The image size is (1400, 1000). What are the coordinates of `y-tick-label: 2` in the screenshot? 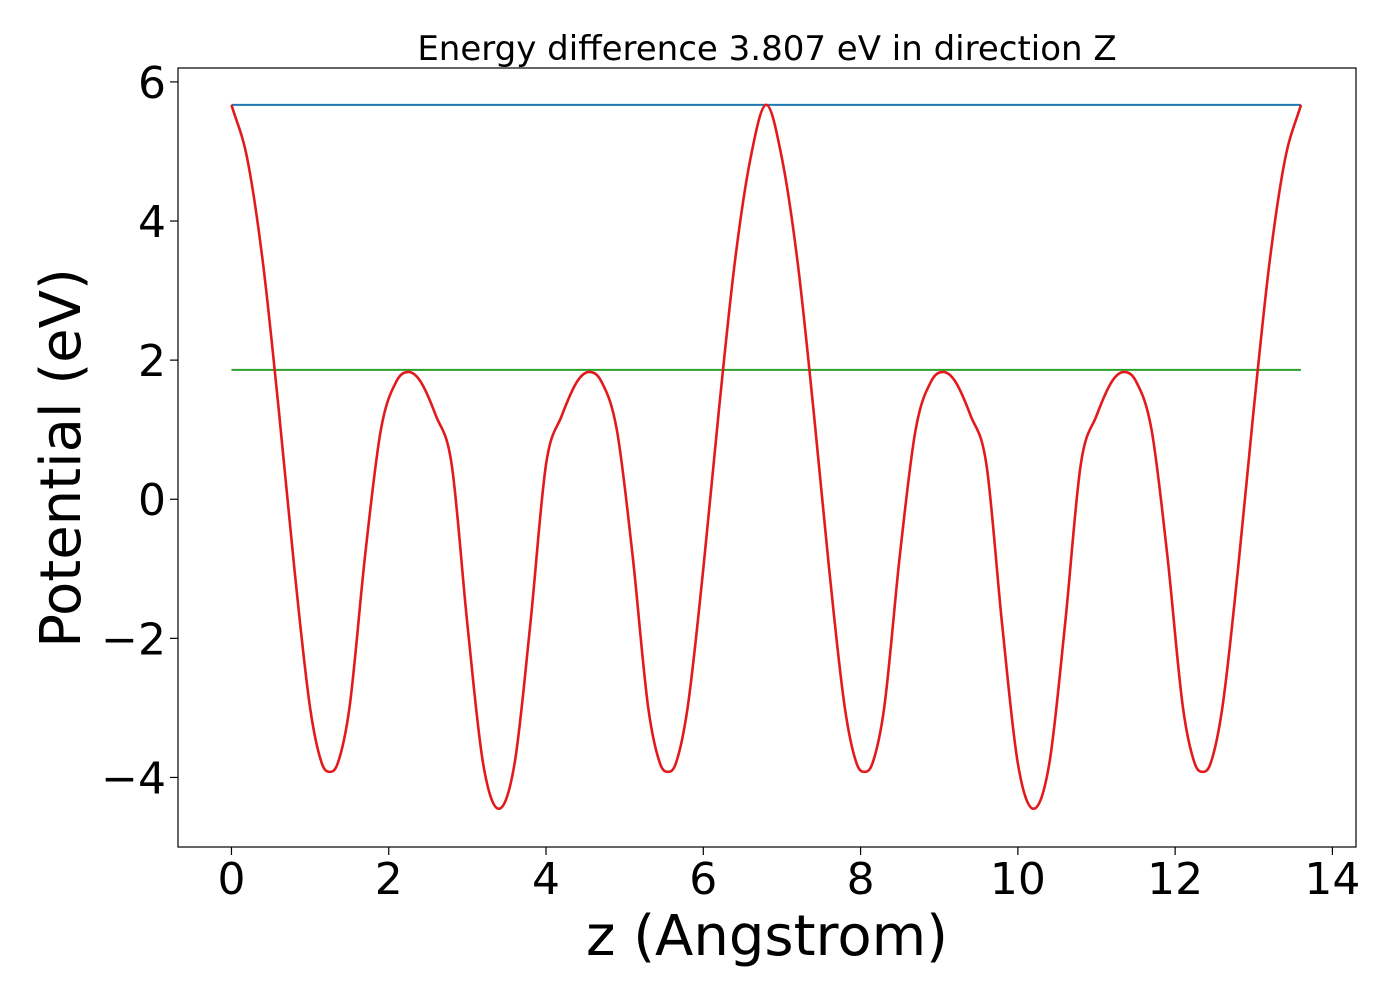 It's located at (152, 361).